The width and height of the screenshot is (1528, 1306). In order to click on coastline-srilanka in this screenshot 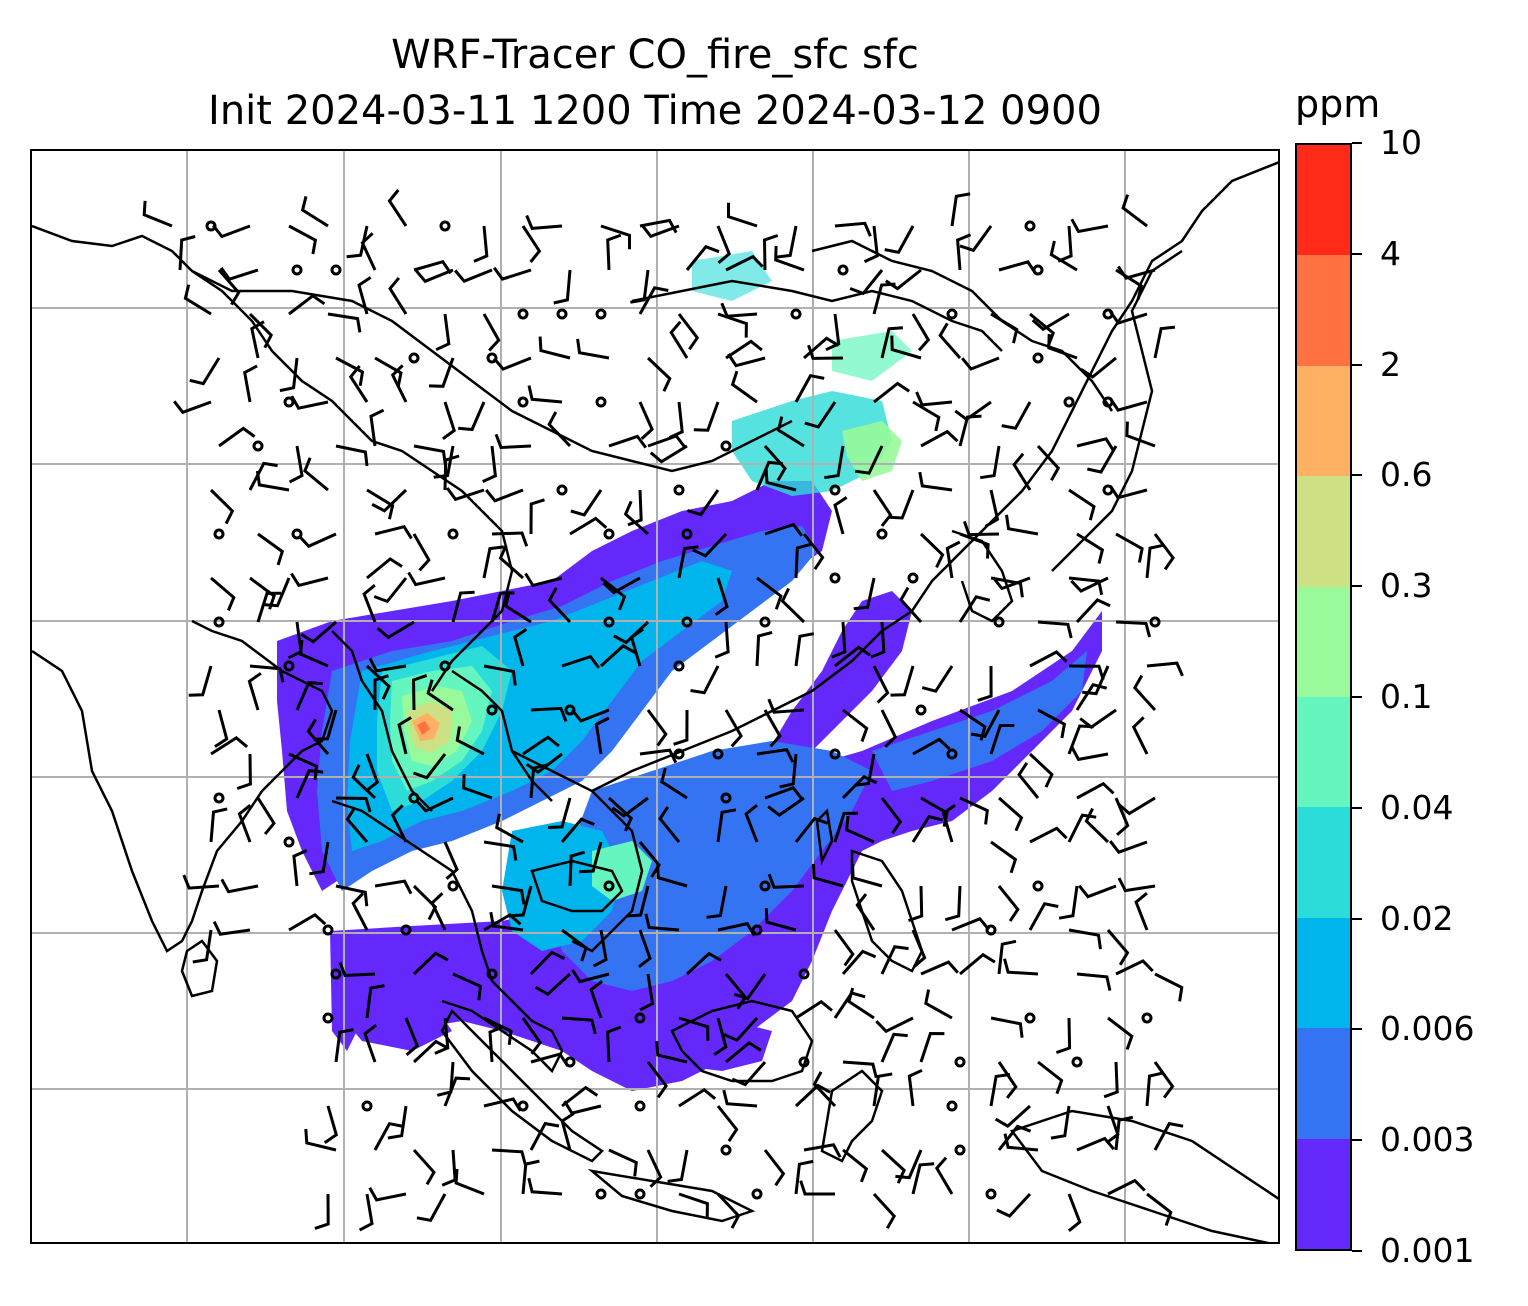, I will do `click(199, 968)`.